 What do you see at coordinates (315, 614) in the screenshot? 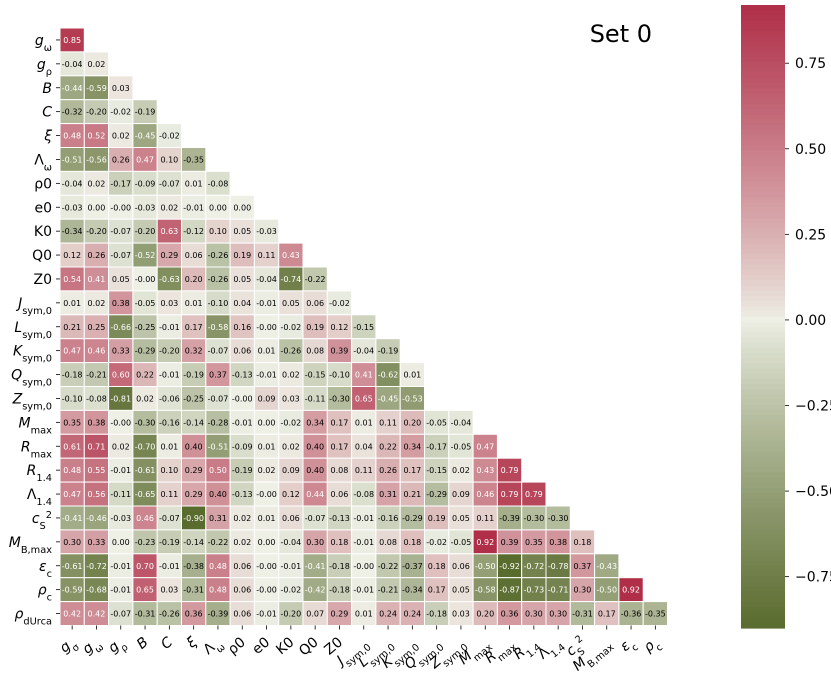
I see `cell-value-label: 0.07` at bounding box center [315, 614].